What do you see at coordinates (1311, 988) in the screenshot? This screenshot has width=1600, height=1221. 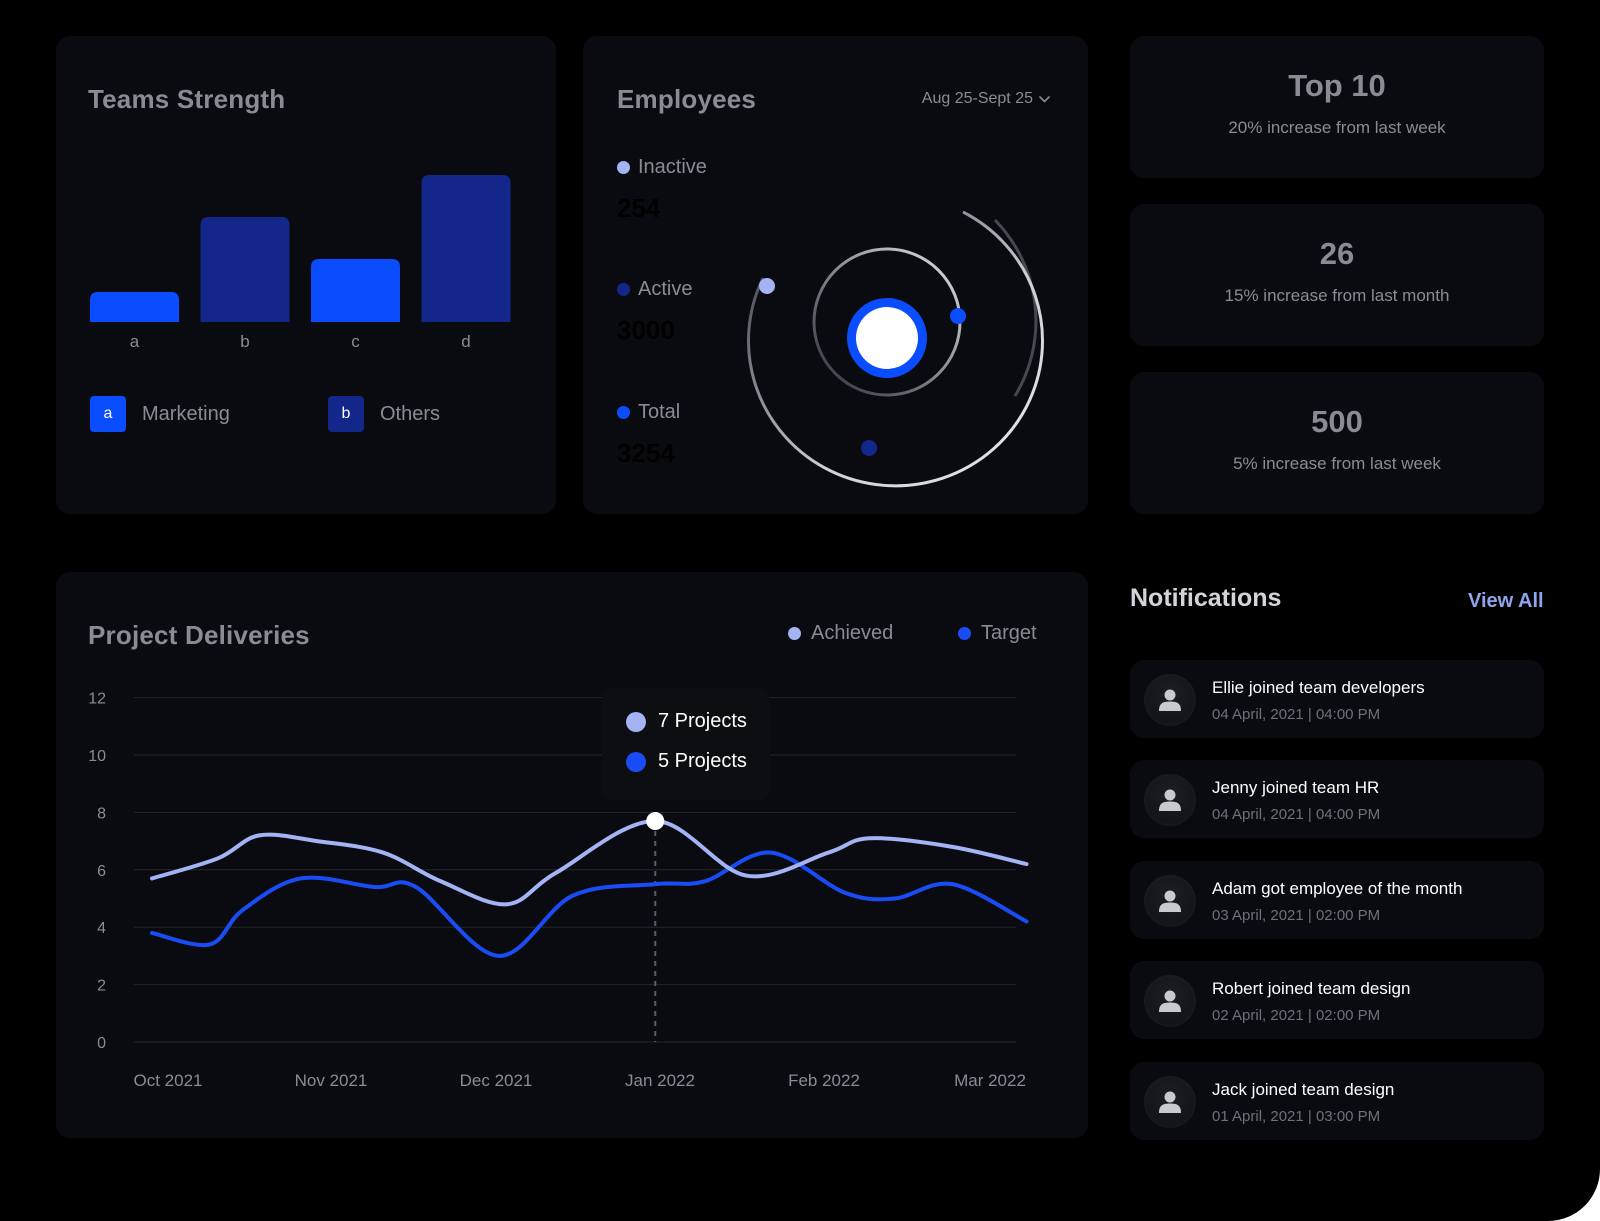 I see `notification-text: Robert joined team design` at bounding box center [1311, 988].